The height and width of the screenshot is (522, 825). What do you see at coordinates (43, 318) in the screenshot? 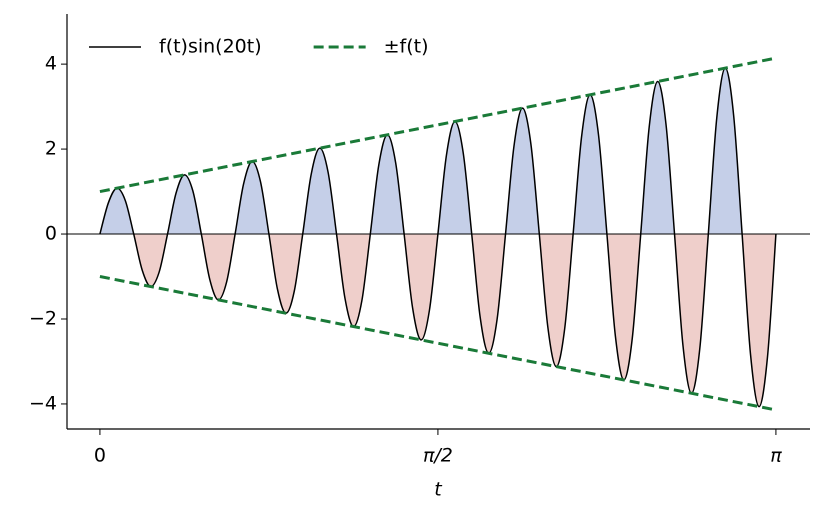
I see `y-tick-label: −2` at bounding box center [43, 318].